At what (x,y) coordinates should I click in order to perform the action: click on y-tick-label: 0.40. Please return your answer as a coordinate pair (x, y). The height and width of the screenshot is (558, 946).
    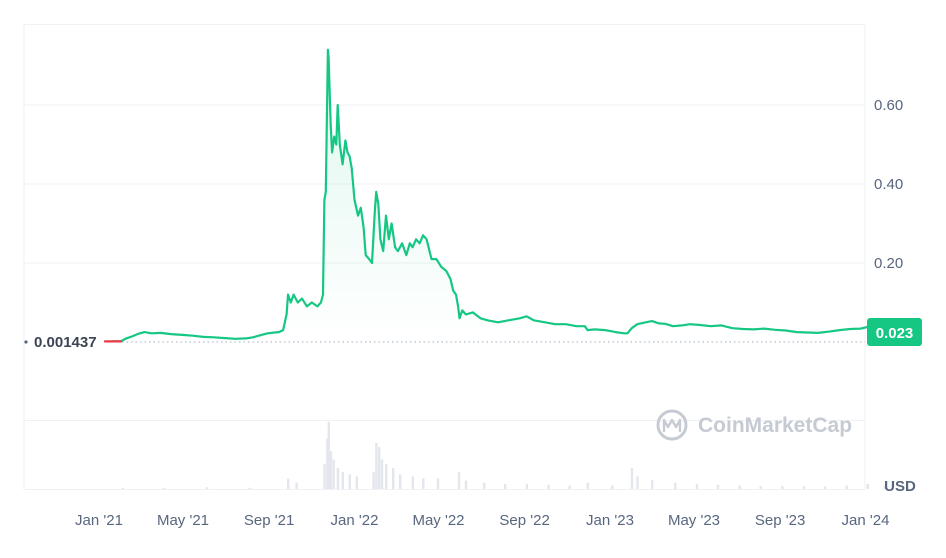
    Looking at the image, I should click on (888, 184).